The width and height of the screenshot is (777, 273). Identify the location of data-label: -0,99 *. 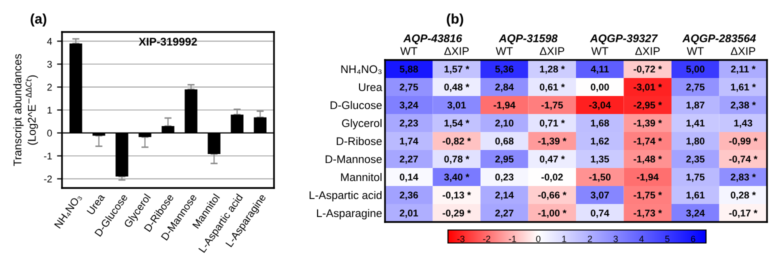
(743, 142).